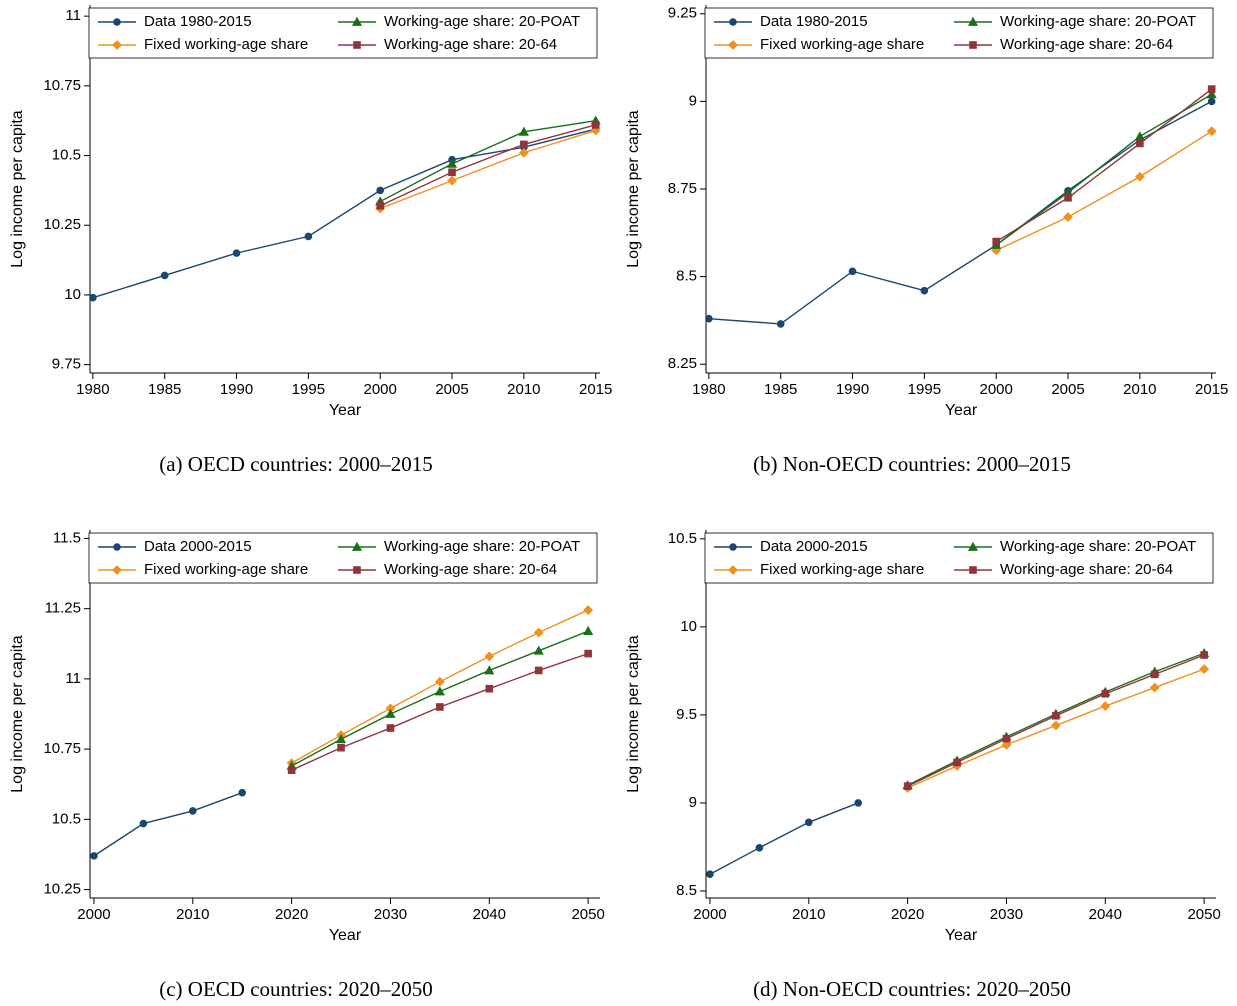 The width and height of the screenshot is (1237, 1006). What do you see at coordinates (62, 889) in the screenshot?
I see `y-tick-label: 10.25` at bounding box center [62, 889].